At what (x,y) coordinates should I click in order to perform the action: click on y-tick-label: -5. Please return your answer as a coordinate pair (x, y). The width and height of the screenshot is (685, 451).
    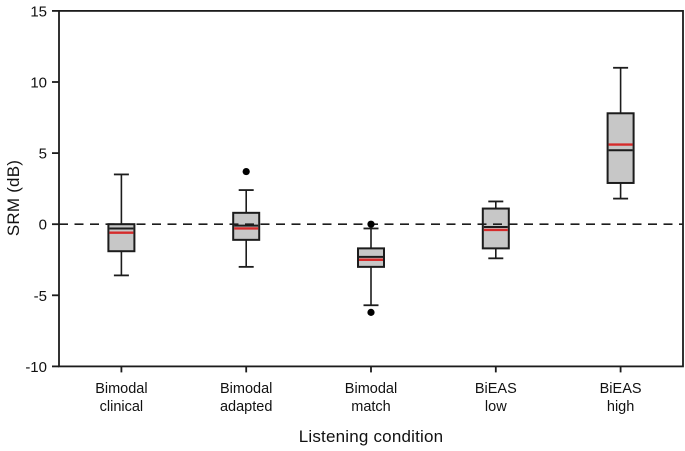
    Looking at the image, I should click on (40, 296).